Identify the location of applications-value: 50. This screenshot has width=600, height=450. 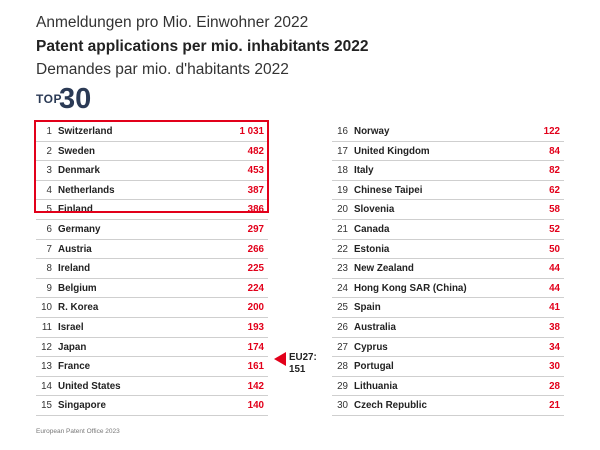
(554, 249).